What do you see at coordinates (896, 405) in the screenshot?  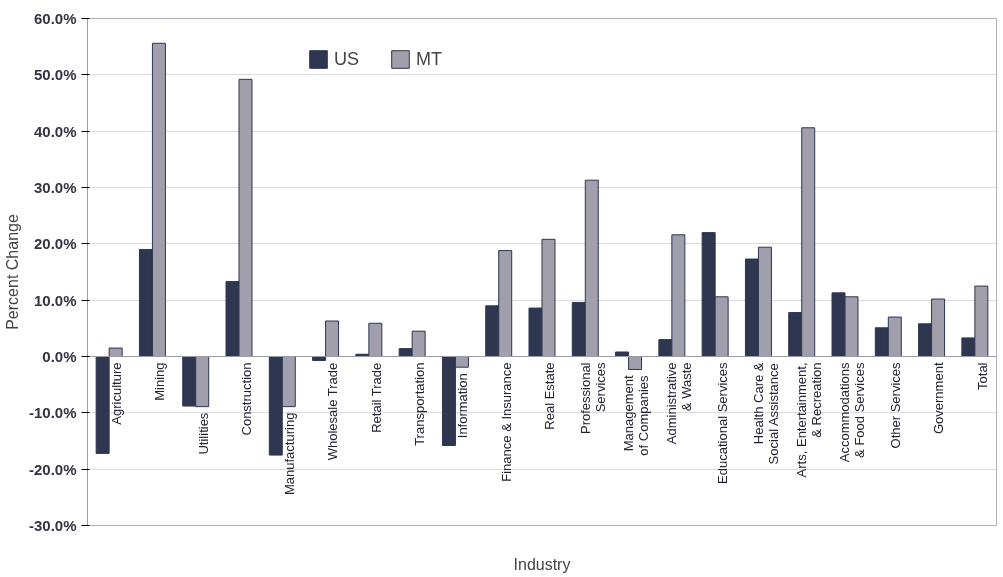 I see `x-tick-label: Other Services` at bounding box center [896, 405].